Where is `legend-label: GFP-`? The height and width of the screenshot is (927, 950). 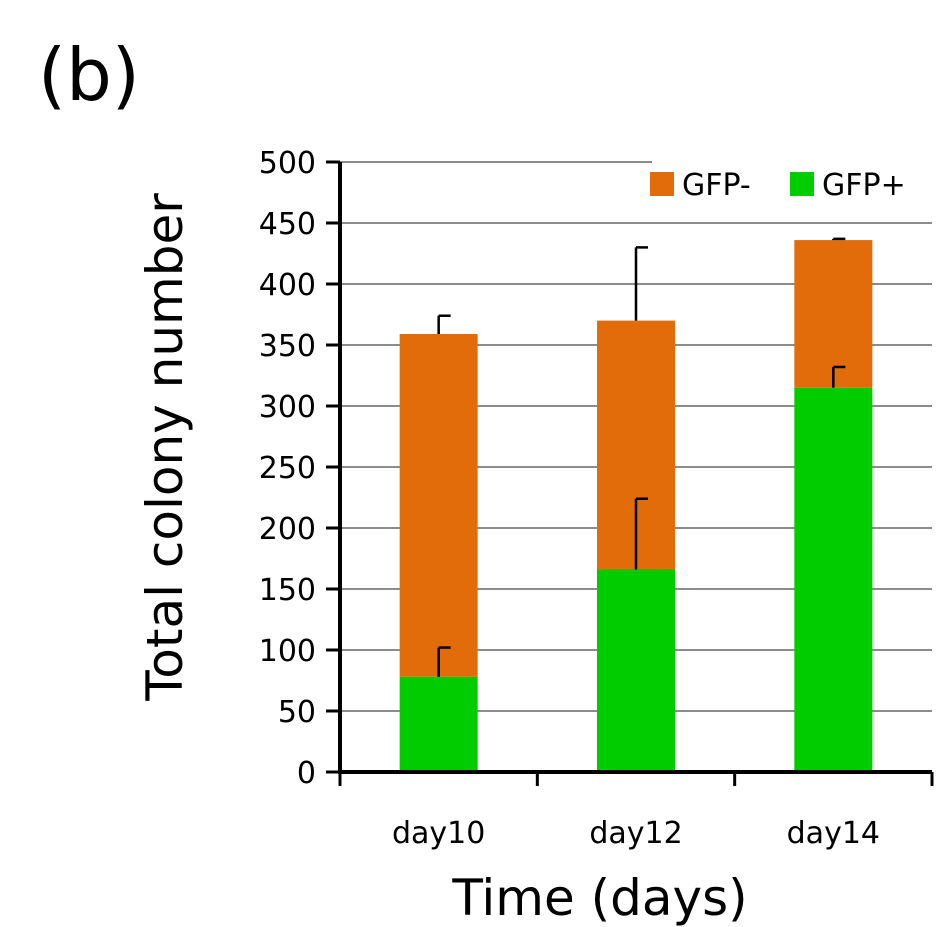 legend-label: GFP- is located at coordinates (716, 185).